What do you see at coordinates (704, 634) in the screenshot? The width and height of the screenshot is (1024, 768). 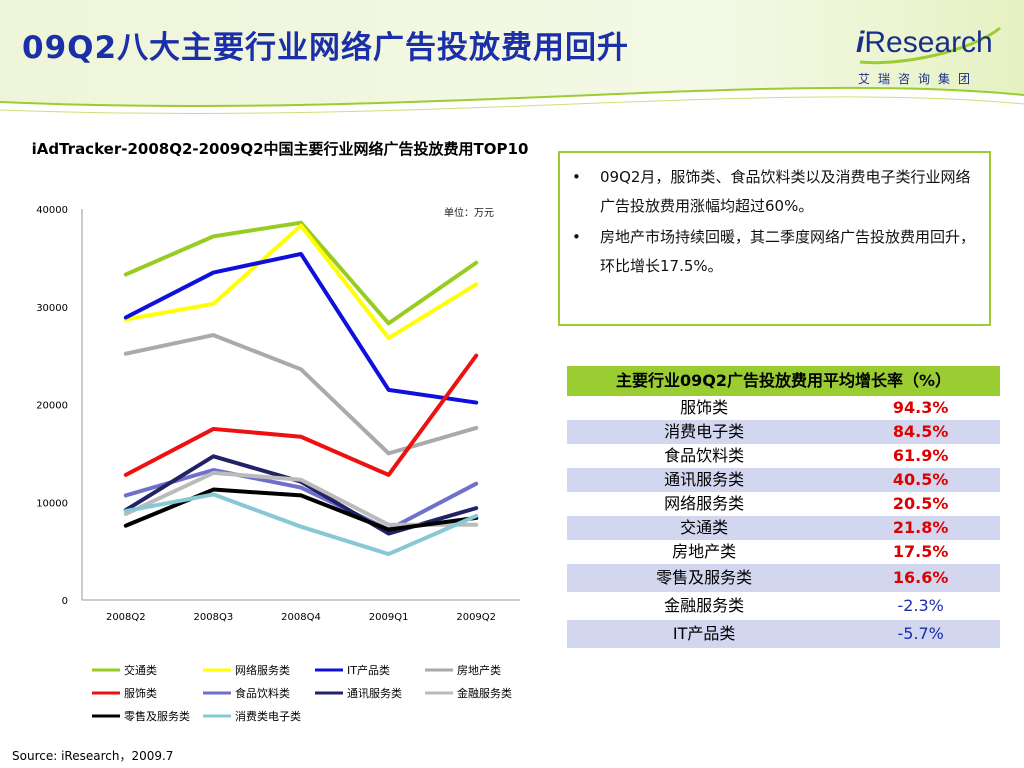 I see `industry-name: IT产品类` at bounding box center [704, 634].